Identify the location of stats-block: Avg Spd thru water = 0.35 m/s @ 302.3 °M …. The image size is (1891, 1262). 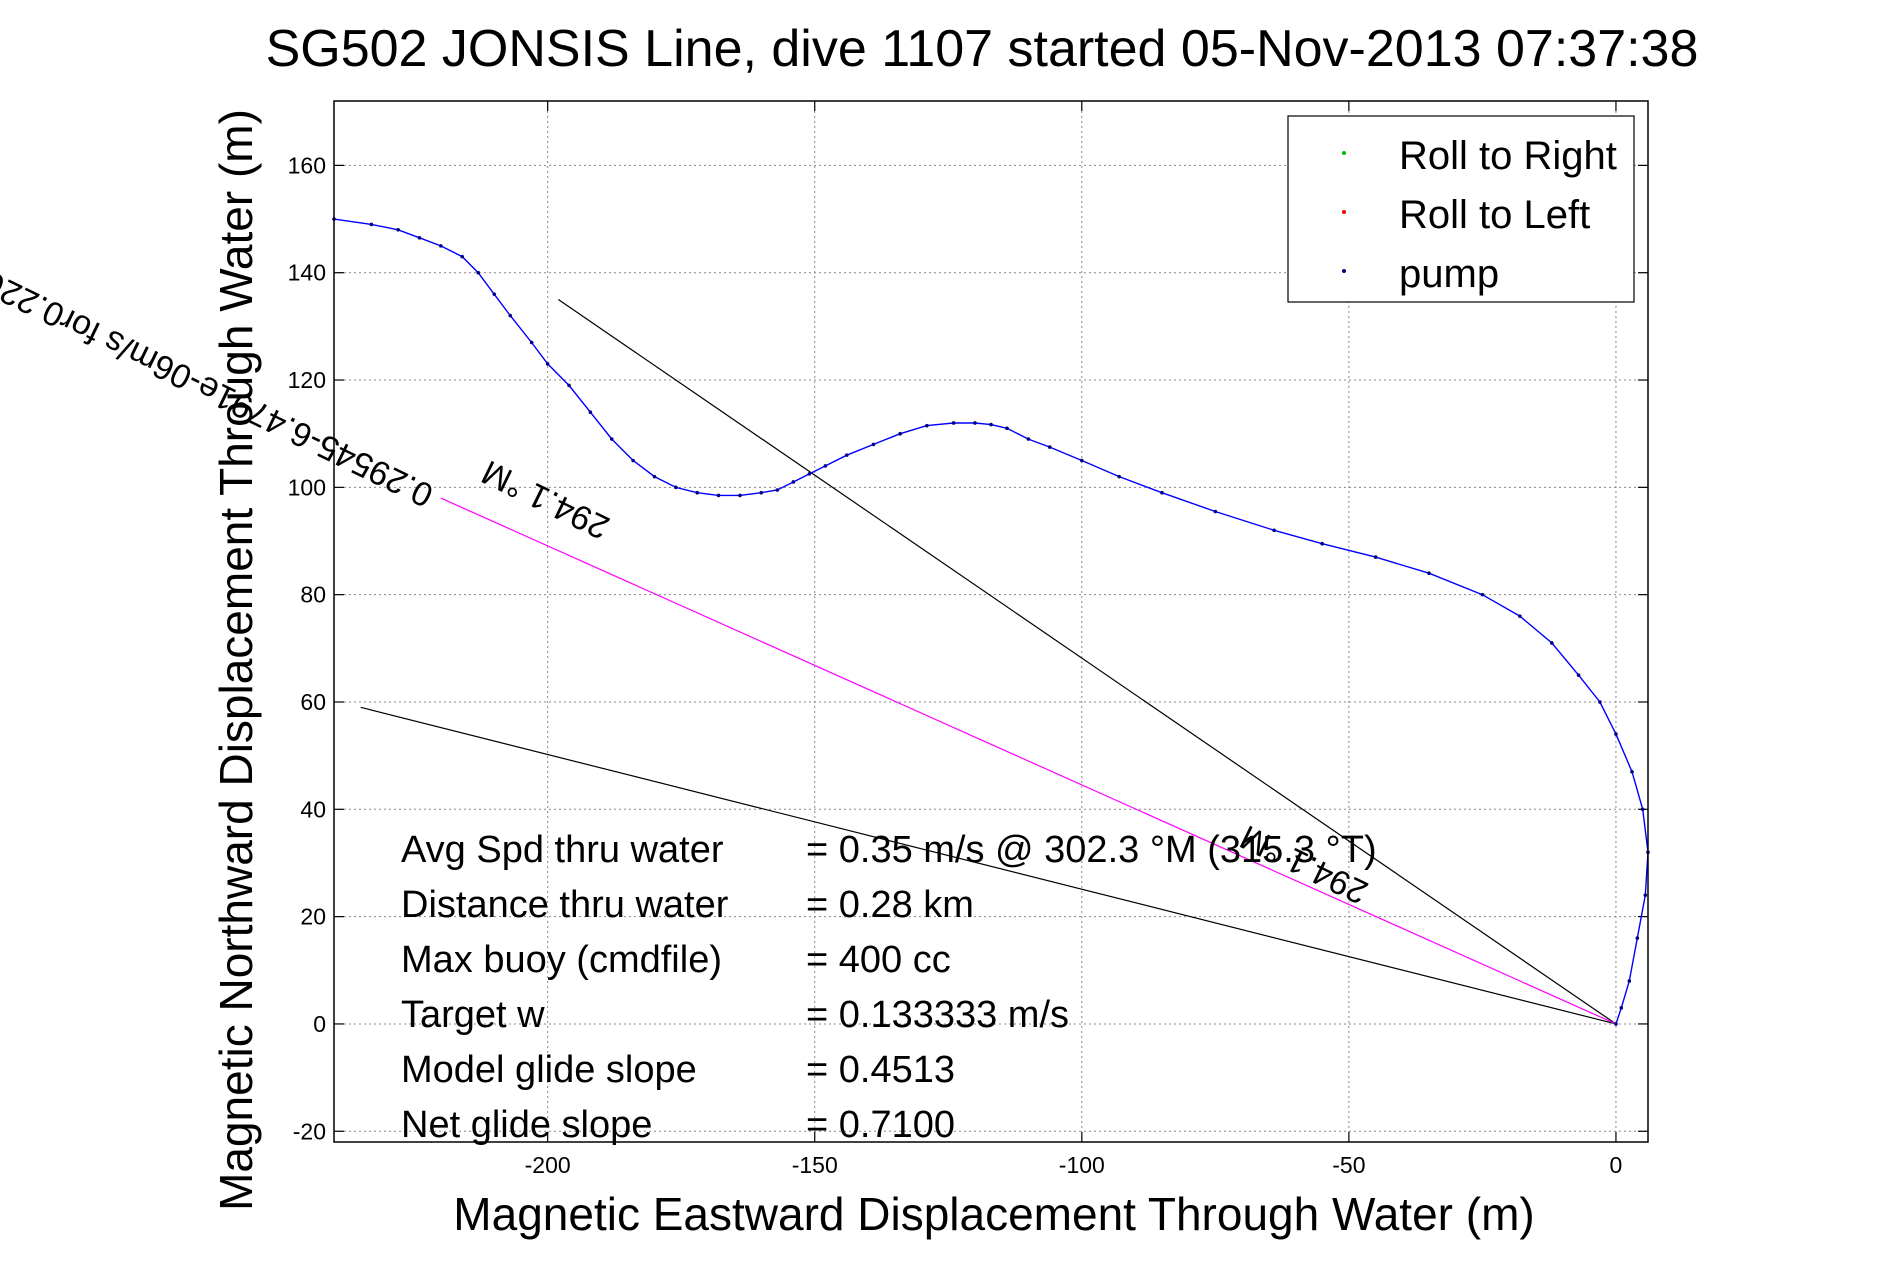
(889, 987).